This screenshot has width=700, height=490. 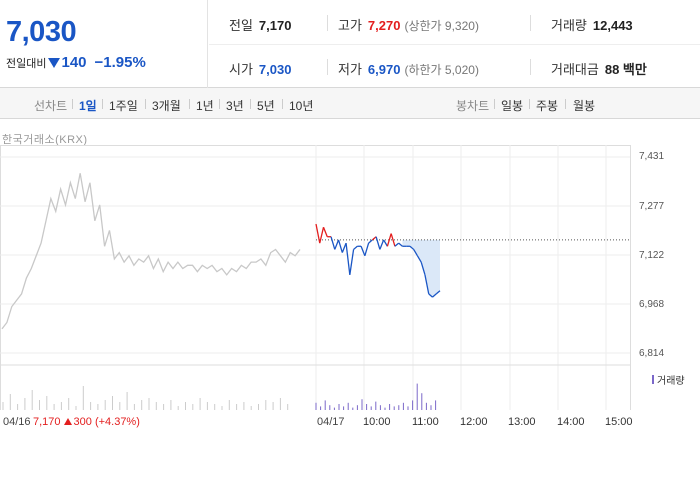 I want to click on stat-label: 저가, so click(x=350, y=69).